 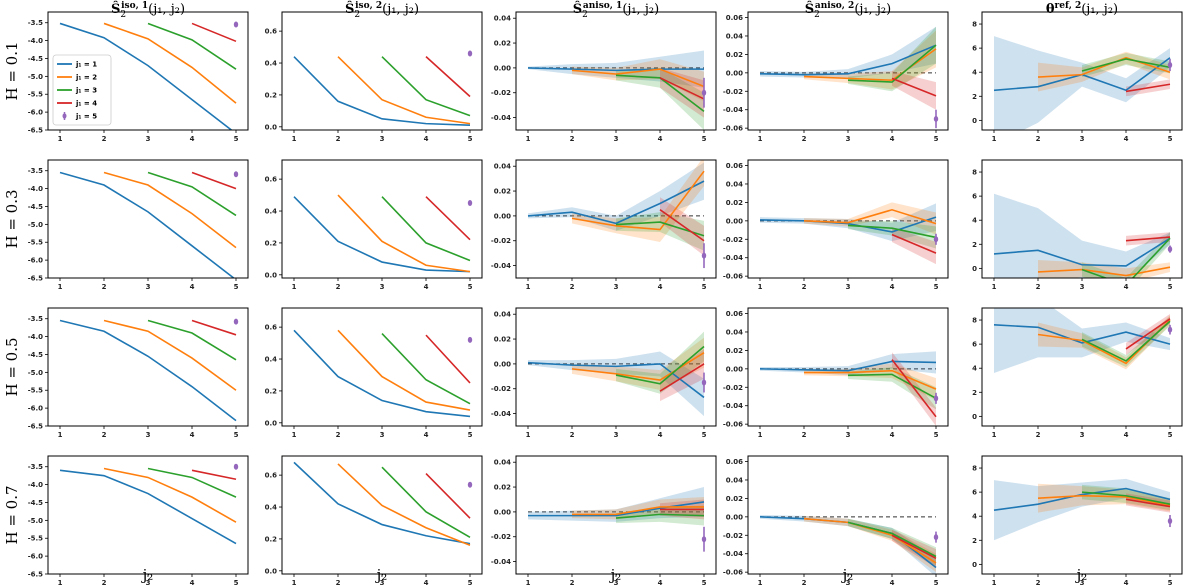 I want to click on y-tick-label: -4.0, so click(x=35, y=485).